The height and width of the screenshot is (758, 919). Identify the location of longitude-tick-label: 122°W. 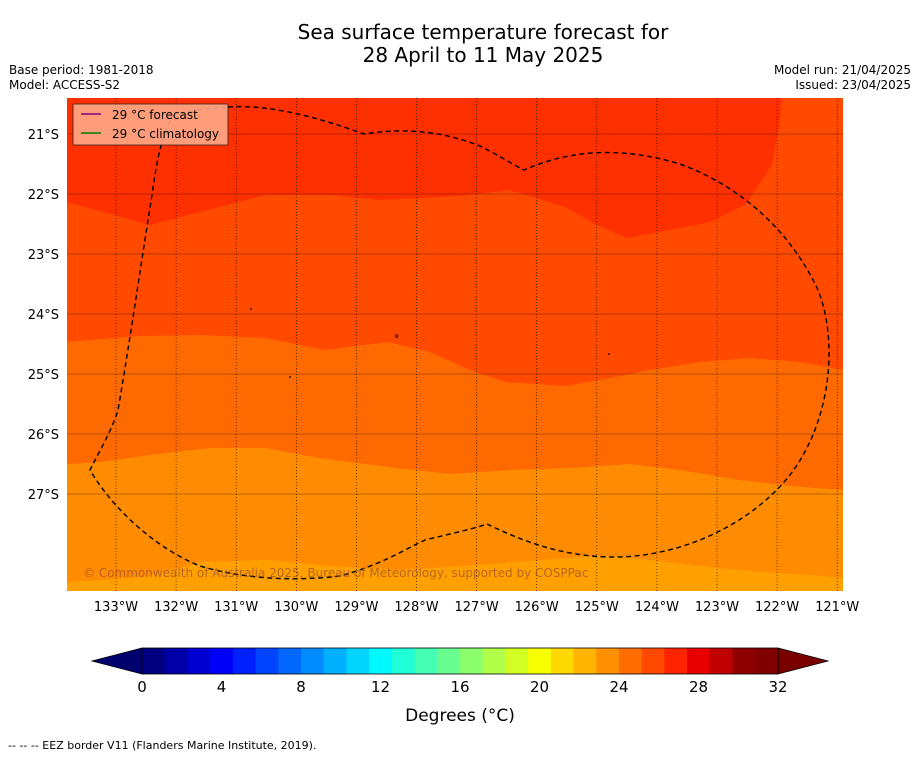
(777, 607).